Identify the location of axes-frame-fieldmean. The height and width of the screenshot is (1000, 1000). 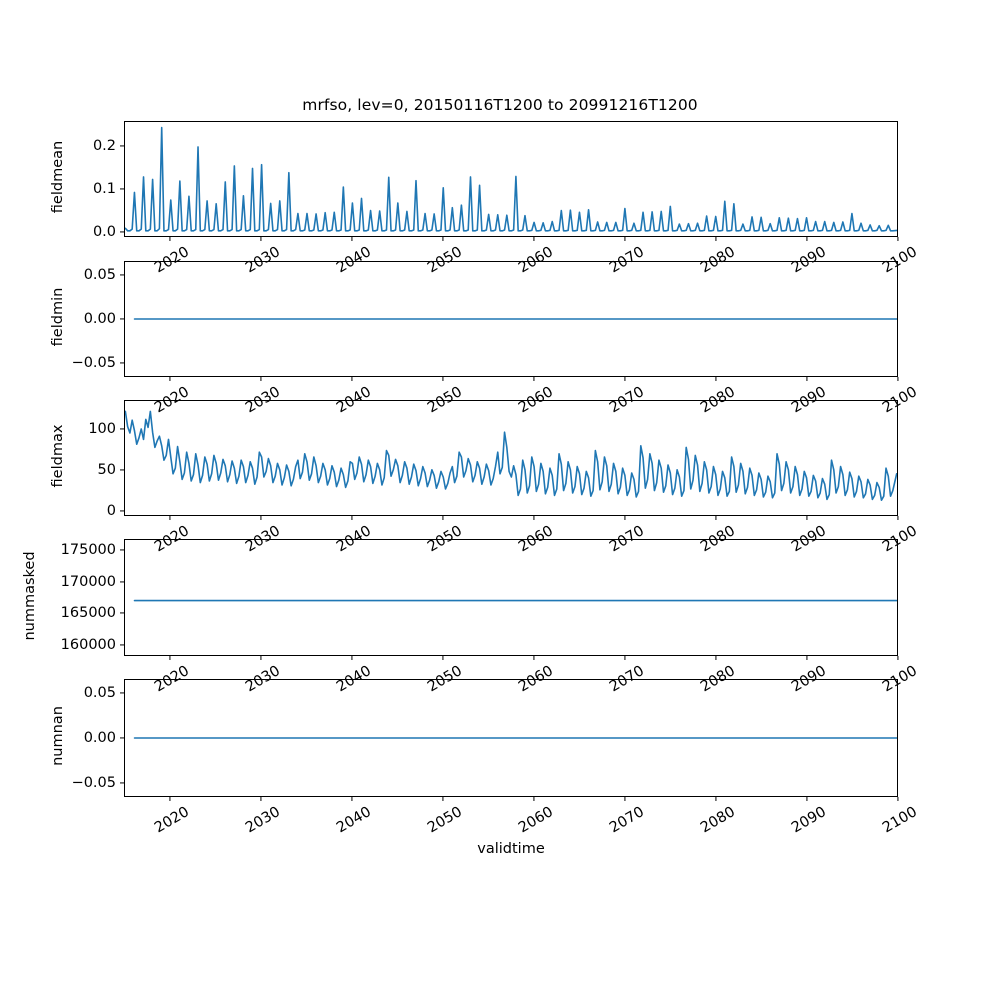
(511, 179).